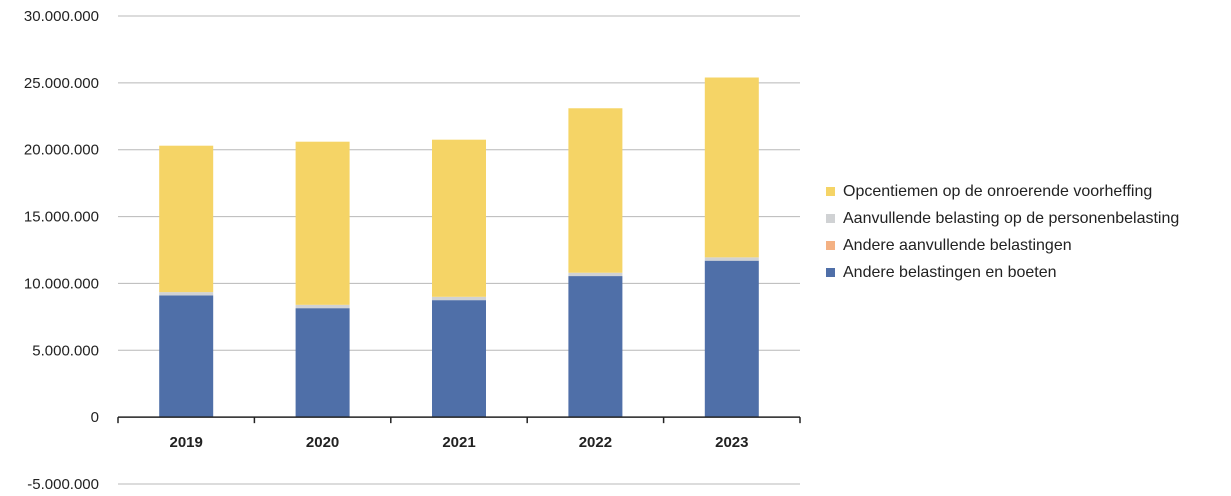 This screenshot has width=1231, height=496. I want to click on y-tick-label: 20.000.000, so click(61, 150).